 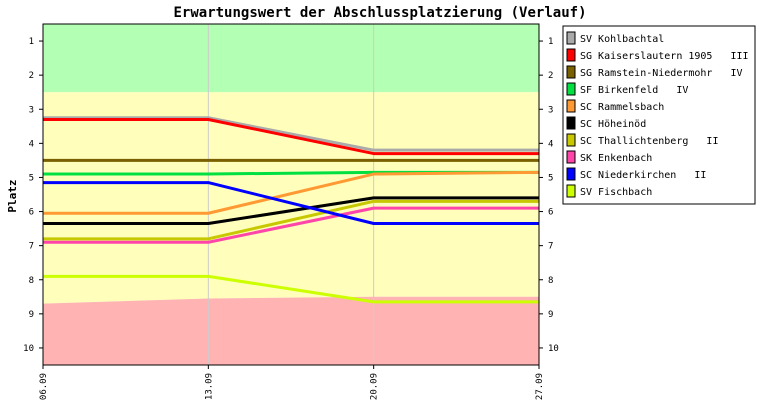 I want to click on band-abstieg, so click(x=291, y=330).